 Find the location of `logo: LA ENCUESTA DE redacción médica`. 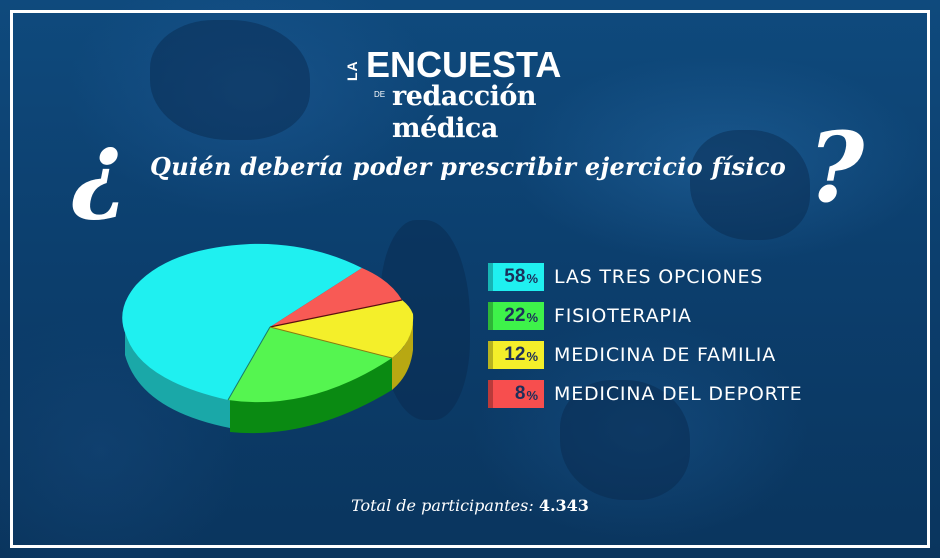

logo: LA ENCUESTA DE redacción médica is located at coordinates (475, 94).